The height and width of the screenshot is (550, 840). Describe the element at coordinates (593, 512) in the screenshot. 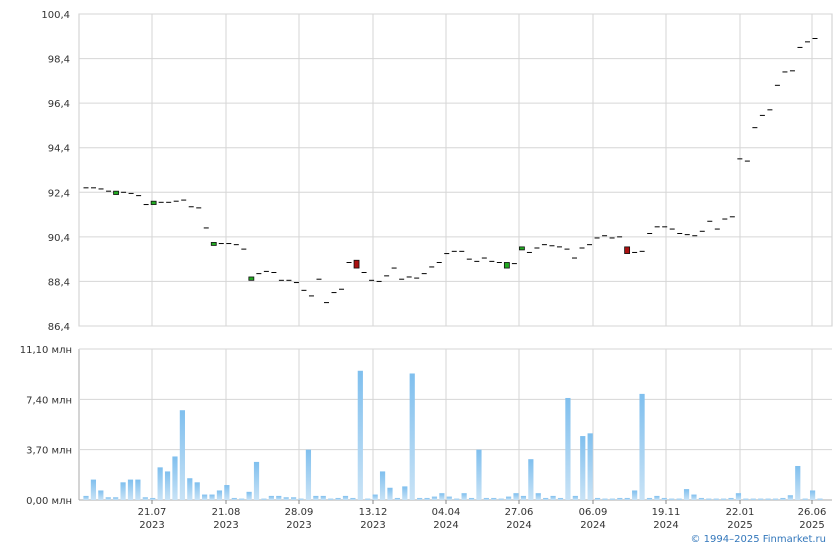

I see `x-tick-label-date: 06.09` at that location.